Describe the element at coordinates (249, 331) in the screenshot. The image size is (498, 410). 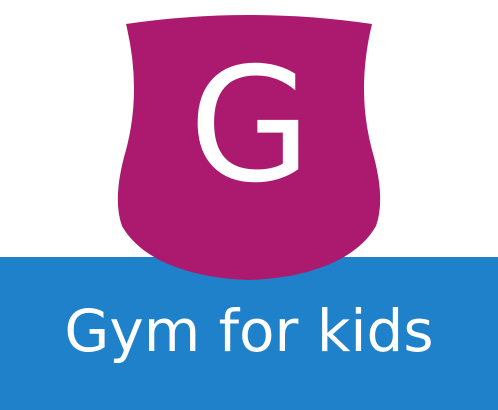
I see `logo-tagline: Gym for kids` at that location.